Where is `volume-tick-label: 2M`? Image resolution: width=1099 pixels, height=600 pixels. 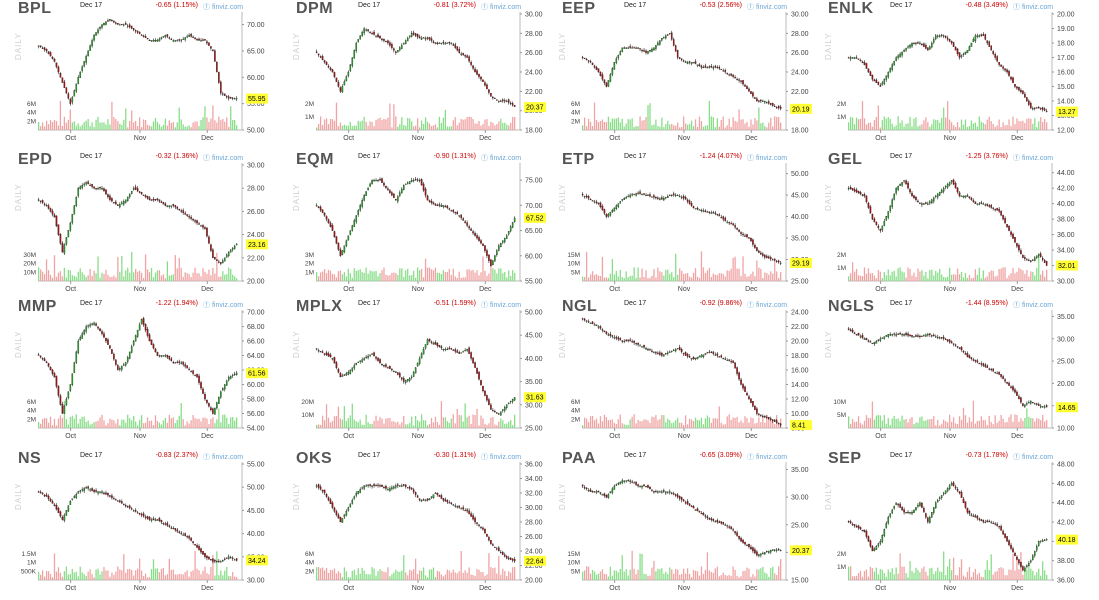 volume-tick-label: 2M is located at coordinates (309, 264).